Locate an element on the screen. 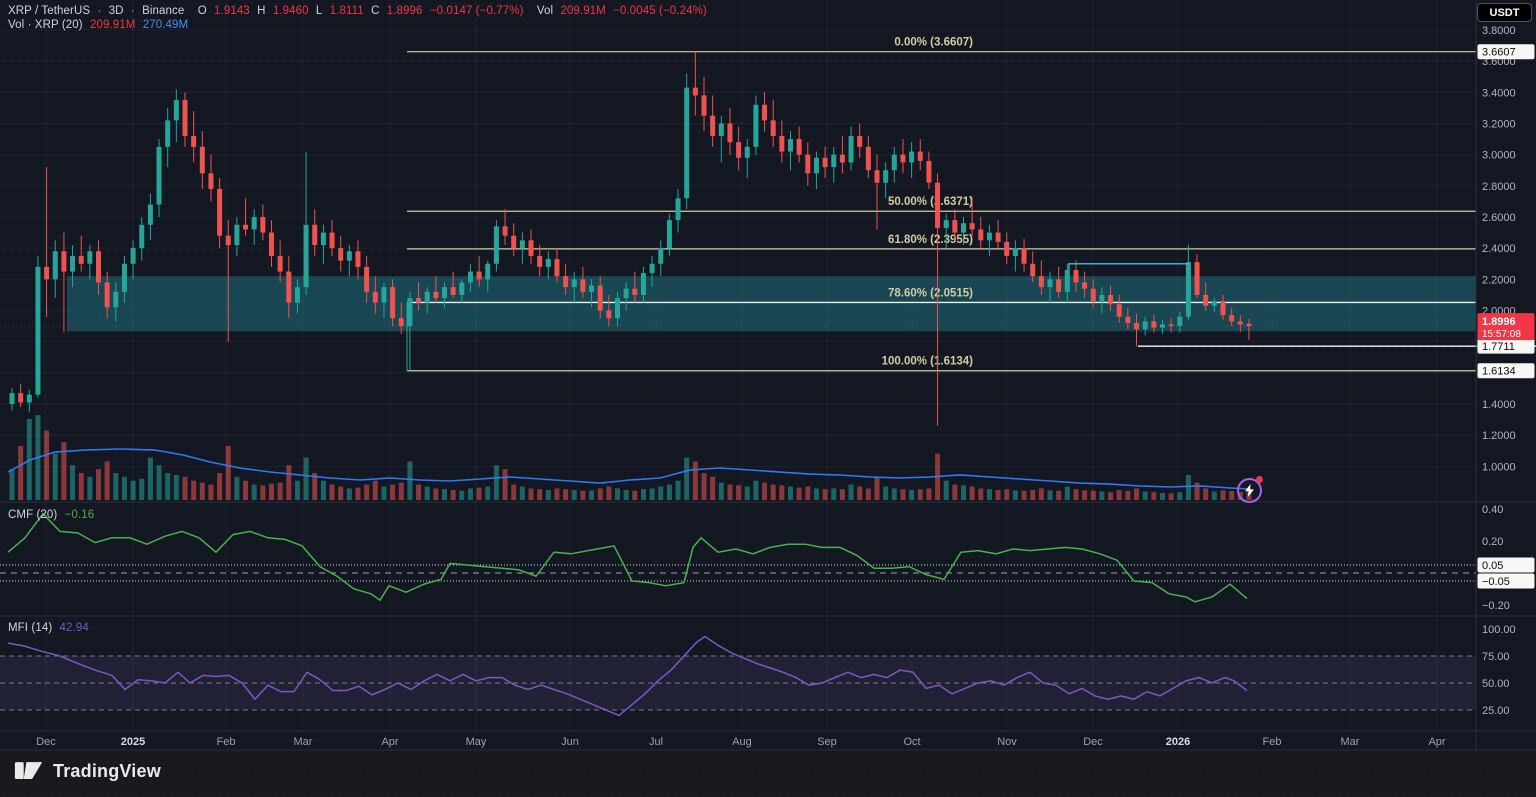 This screenshot has width=1536, height=797. fib-label: 0.00% (3.6607) is located at coordinates (933, 43).